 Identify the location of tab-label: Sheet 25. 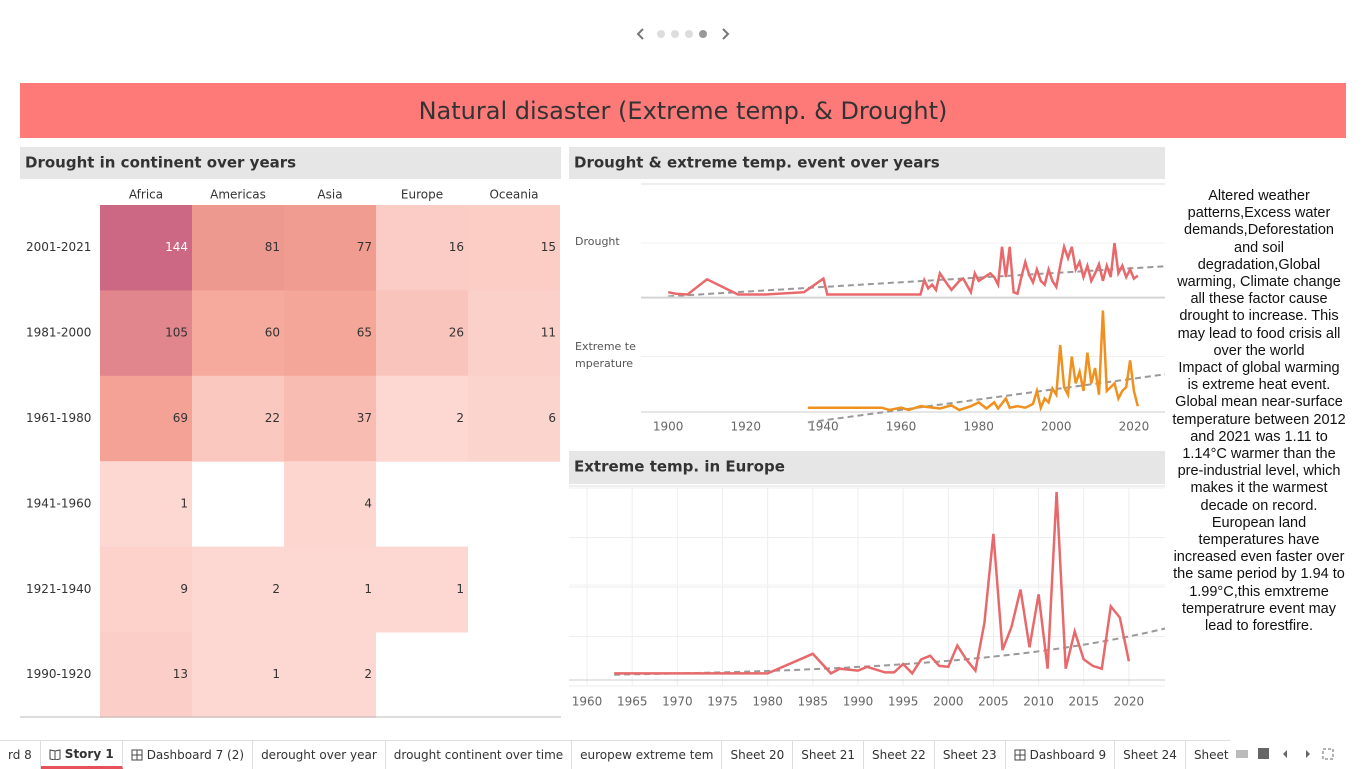
(1211, 755).